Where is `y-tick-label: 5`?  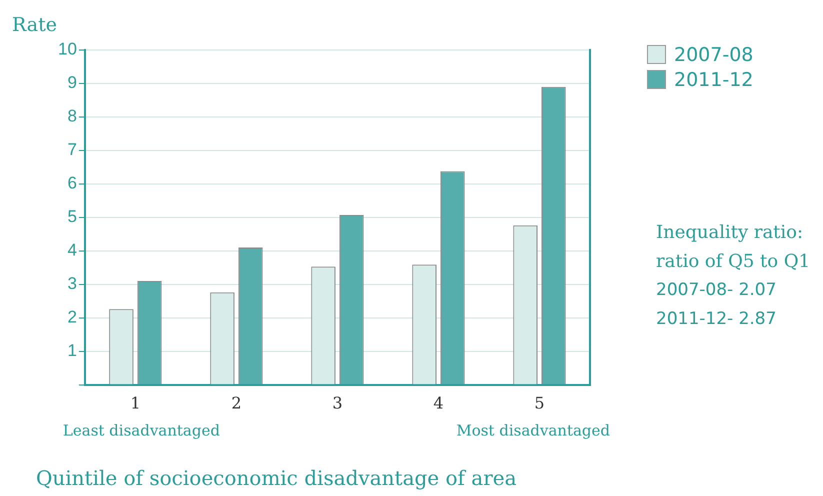 y-tick-label: 5 is located at coordinates (72, 216).